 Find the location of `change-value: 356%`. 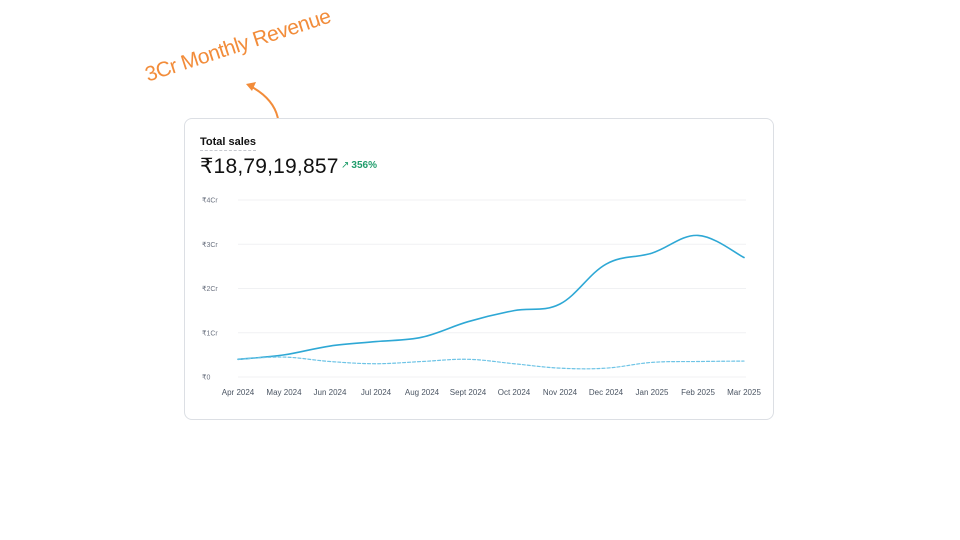

change-value: 356% is located at coordinates (364, 165).